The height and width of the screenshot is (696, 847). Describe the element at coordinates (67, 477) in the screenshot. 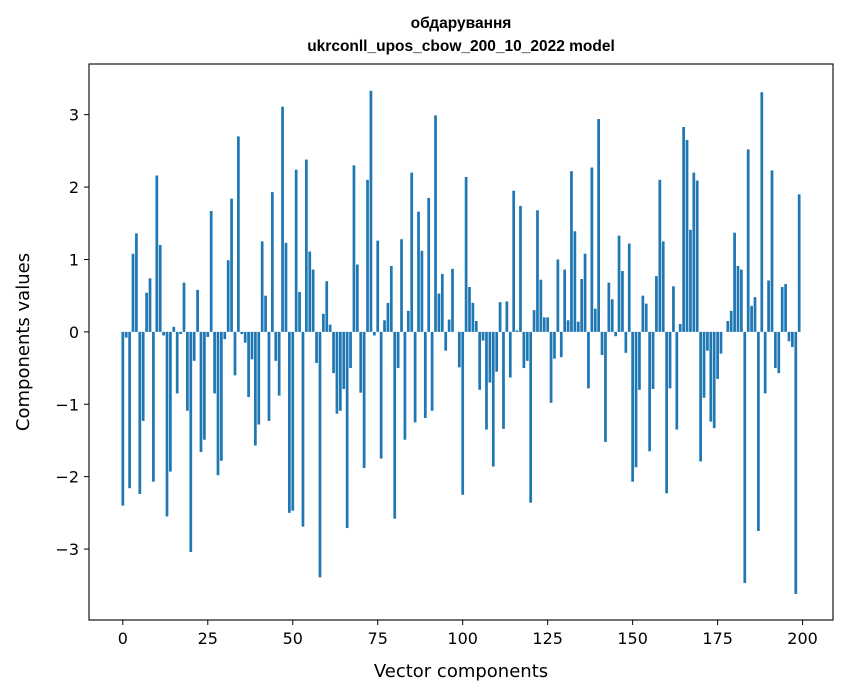

I see `y-tick-label--2: −2` at that location.